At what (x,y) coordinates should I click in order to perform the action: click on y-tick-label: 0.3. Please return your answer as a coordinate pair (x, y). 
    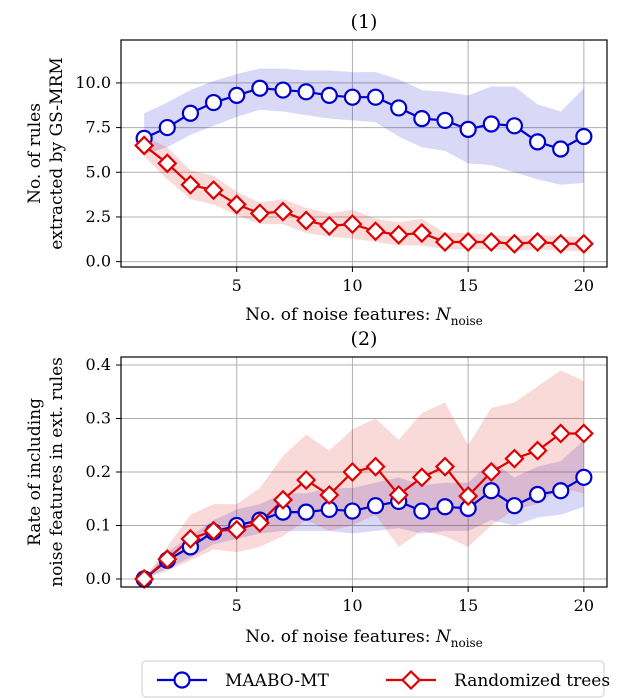
    Looking at the image, I should click on (98, 418).